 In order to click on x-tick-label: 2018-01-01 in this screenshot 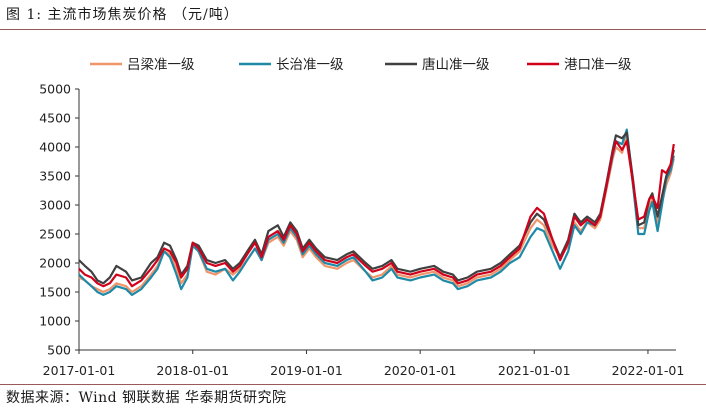, I will do `click(192, 370)`.